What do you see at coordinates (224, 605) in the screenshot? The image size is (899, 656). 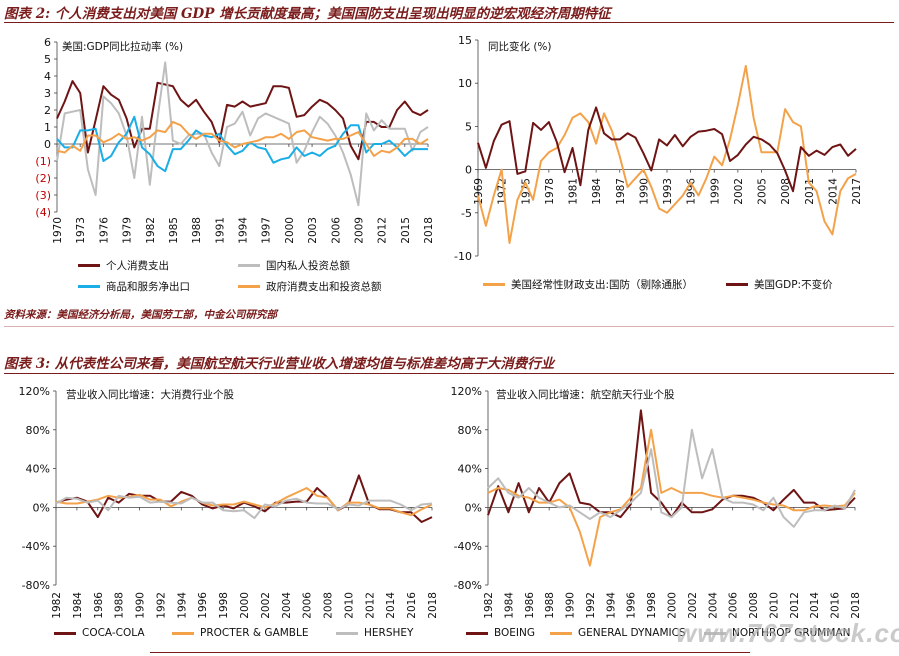 I see `x-tick-label: 1998` at bounding box center [224, 605].